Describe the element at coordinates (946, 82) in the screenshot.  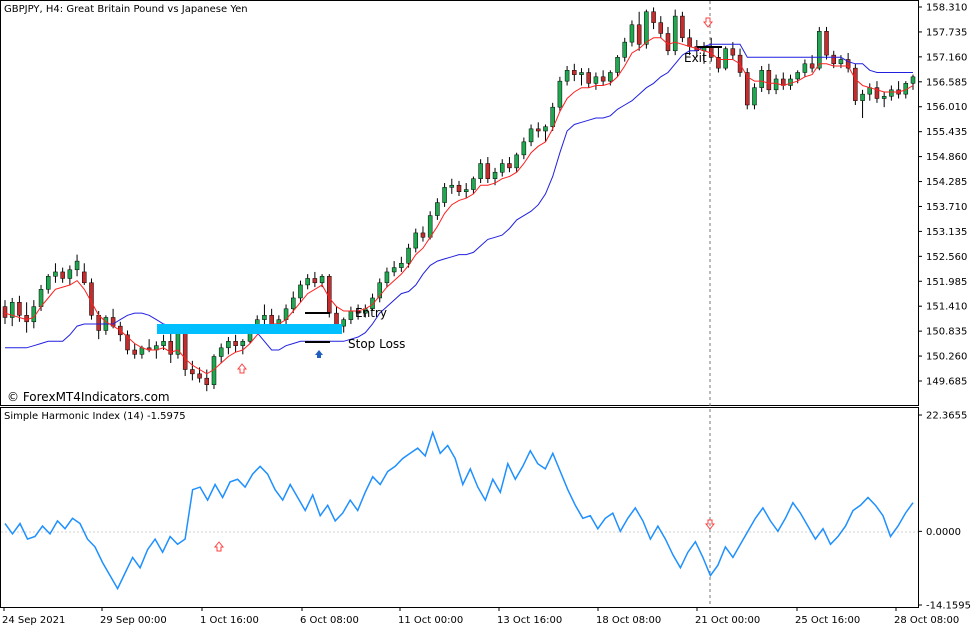
I see `price-tick-label: 156.585` at that location.